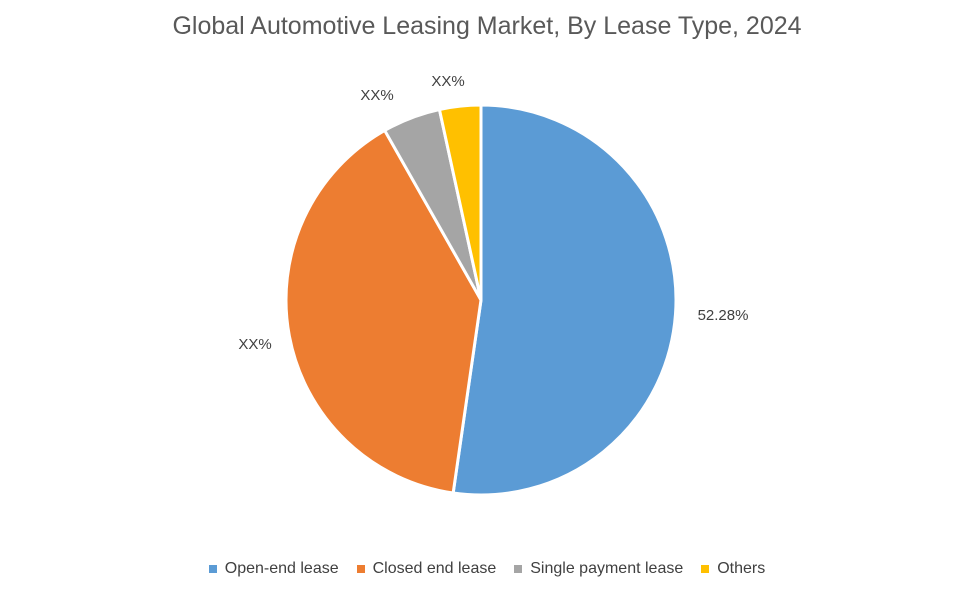 The width and height of the screenshot is (974, 600). What do you see at coordinates (376, 95) in the screenshot?
I see `data-label-single-payment-lease: XX%` at bounding box center [376, 95].